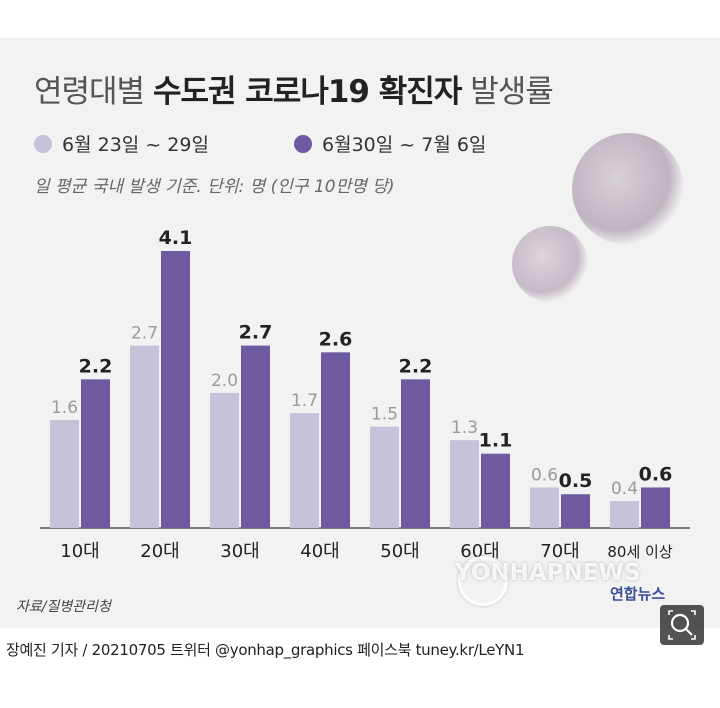 Image resolution: width=720 pixels, height=708 pixels. Describe the element at coordinates (214, 187) in the screenshot. I see `unit-note: 일 평균 국내 발생 기준. 단위: 명 (인구 10만명 당)` at that location.